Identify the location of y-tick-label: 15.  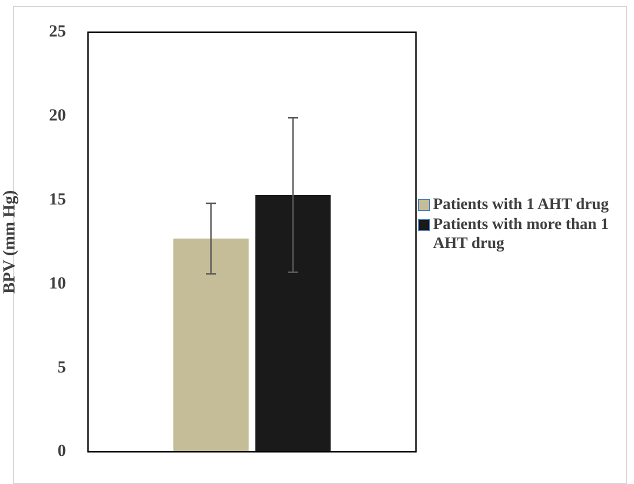
(57, 198).